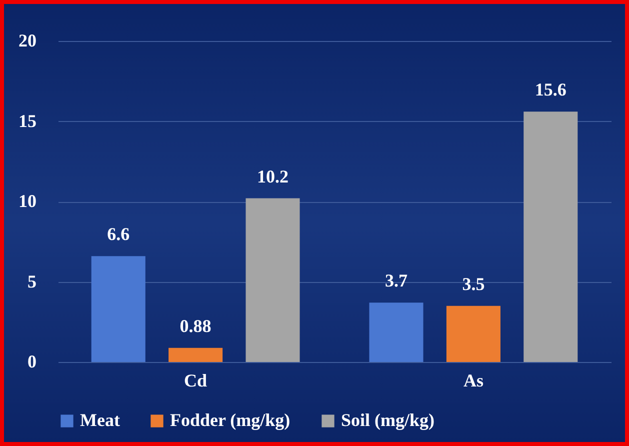  I want to click on data-label: 0.88, so click(196, 326).